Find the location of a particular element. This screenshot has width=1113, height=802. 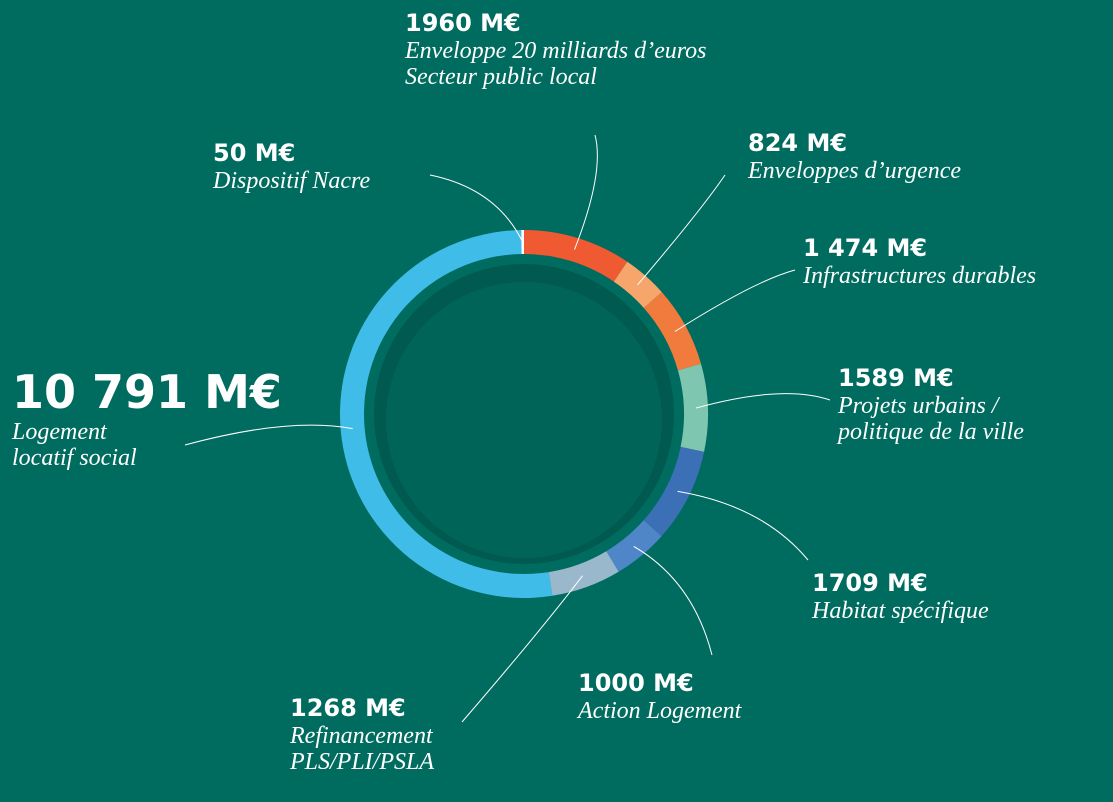

category-label: Habitat spécifique is located at coordinates (900, 611).